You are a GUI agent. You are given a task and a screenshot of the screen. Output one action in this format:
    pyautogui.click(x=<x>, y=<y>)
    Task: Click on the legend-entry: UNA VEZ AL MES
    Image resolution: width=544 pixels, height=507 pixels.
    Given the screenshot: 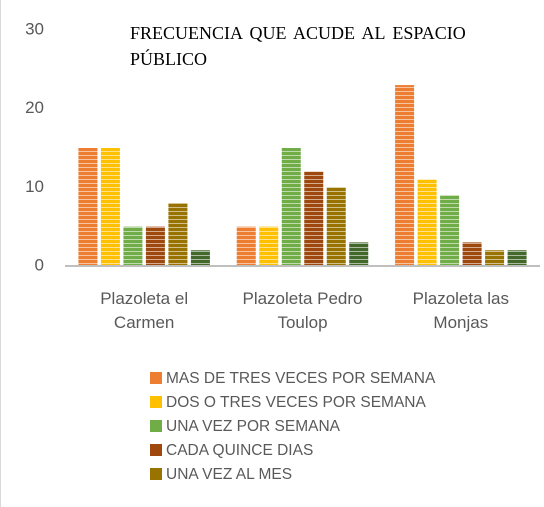 What is the action you would take?
    pyautogui.click(x=221, y=475)
    